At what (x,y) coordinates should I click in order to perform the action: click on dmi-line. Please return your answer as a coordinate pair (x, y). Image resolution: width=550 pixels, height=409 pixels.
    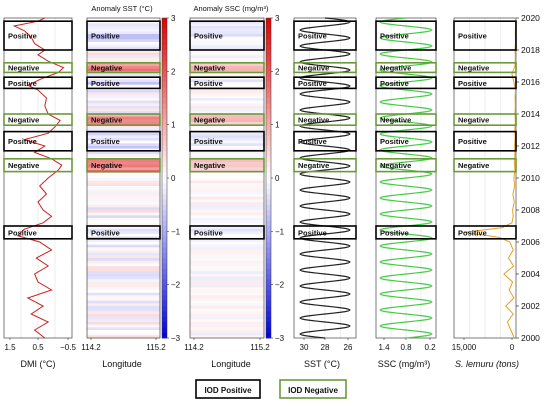
    Looking at the image, I should click on (38, 178).